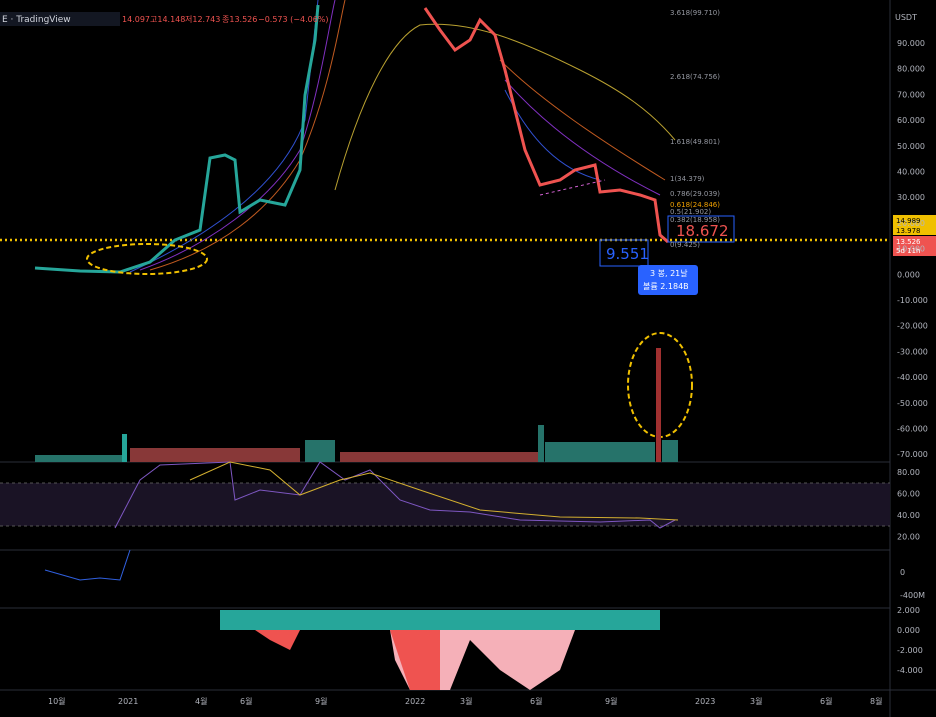 This screenshot has width=936, height=717. Describe the element at coordinates (912, 326) in the screenshot. I see `price-tick: -20.000` at that location.